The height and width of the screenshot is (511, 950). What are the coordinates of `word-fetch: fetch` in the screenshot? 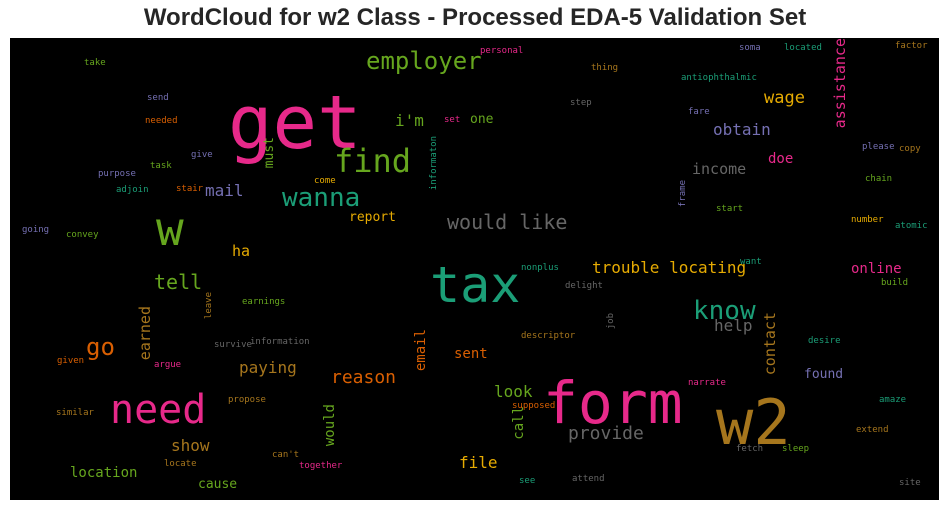 It's located at (750, 449).